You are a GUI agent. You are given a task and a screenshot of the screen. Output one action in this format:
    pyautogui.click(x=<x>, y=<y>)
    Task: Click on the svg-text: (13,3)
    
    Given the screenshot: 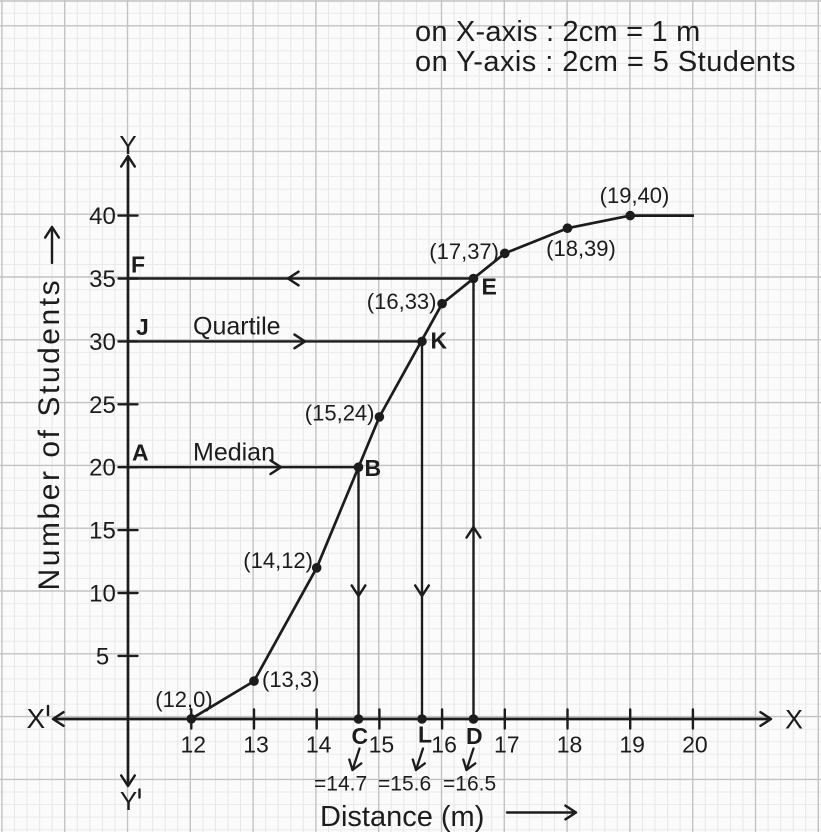 What is the action you would take?
    pyautogui.click(x=290, y=679)
    